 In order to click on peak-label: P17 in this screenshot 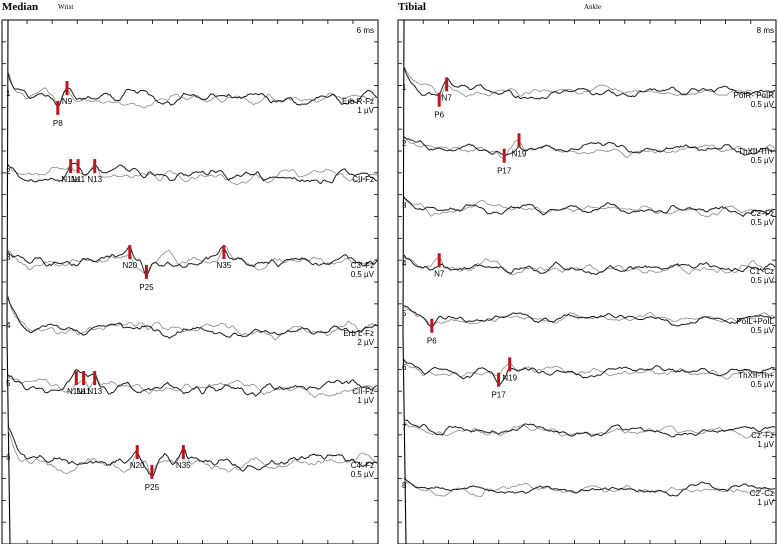, I will do `click(504, 171)`.